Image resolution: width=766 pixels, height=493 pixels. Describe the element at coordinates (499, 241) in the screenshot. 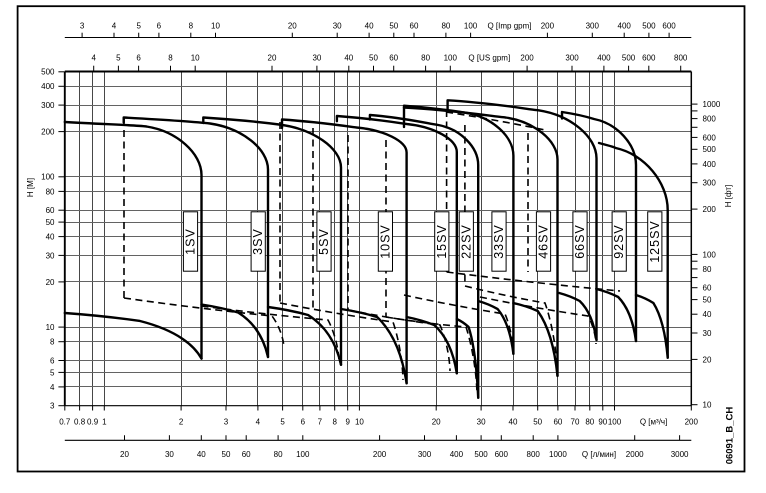

I see `svg-text: 33SV` at that location.